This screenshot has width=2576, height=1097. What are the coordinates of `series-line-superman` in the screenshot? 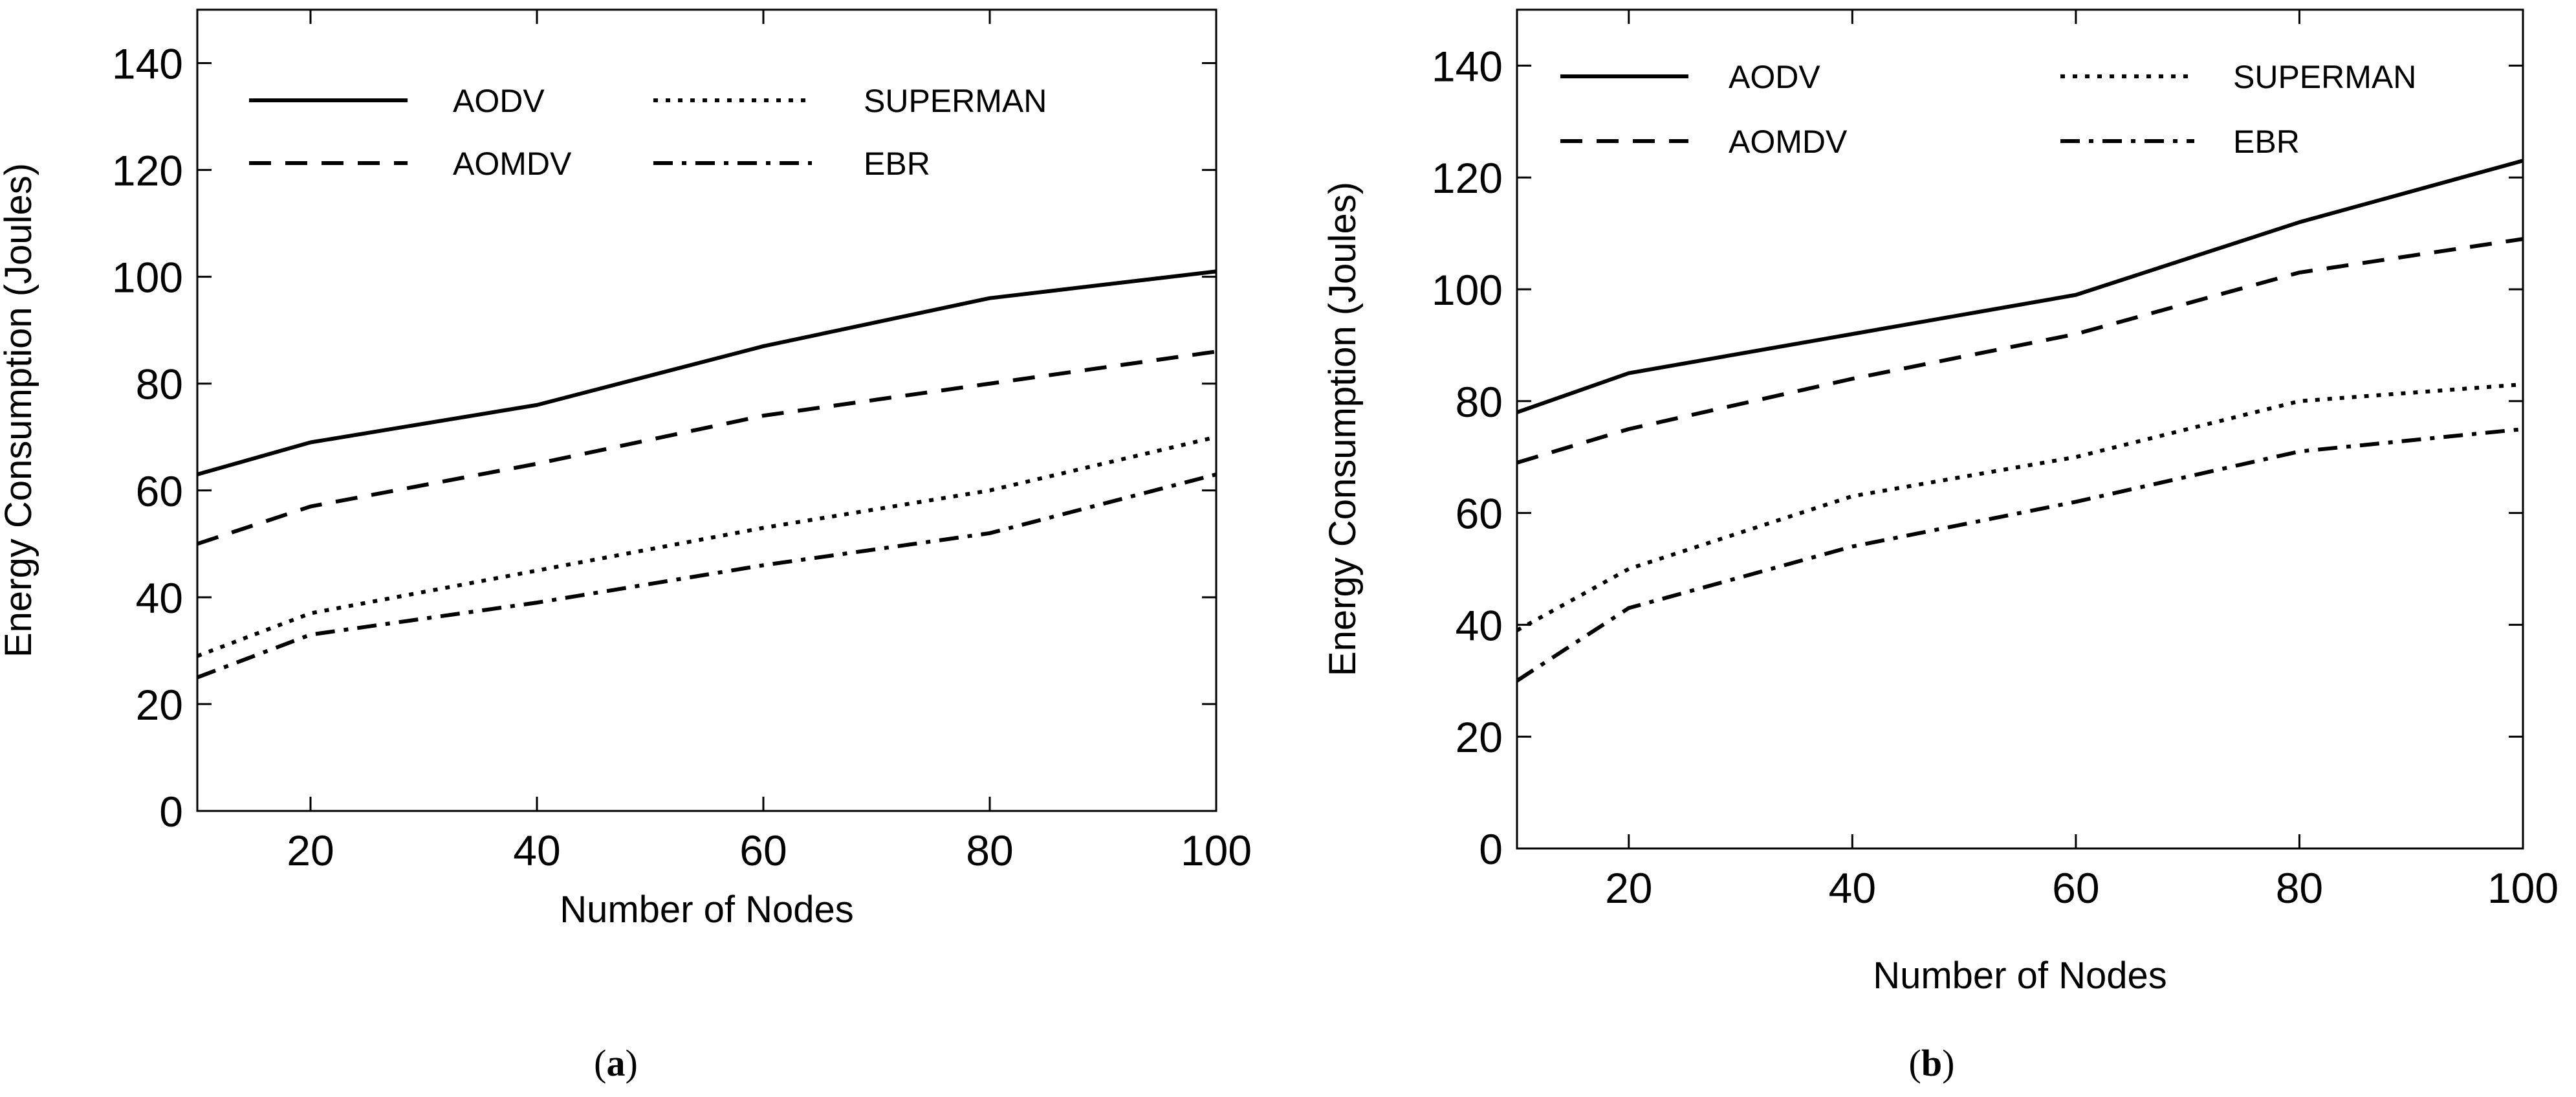 It's located at (707, 546).